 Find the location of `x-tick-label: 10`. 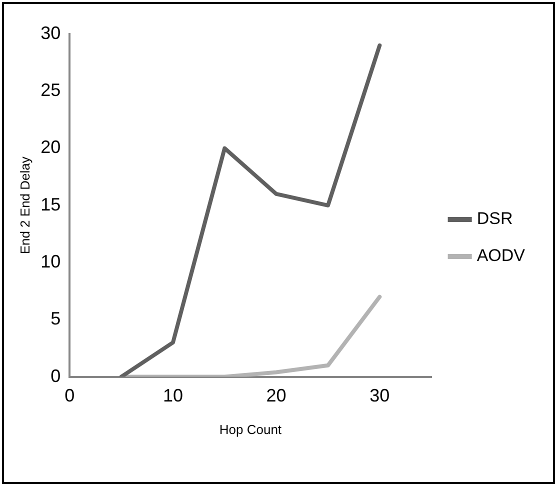

x-tick-label: 10 is located at coordinates (172, 396).